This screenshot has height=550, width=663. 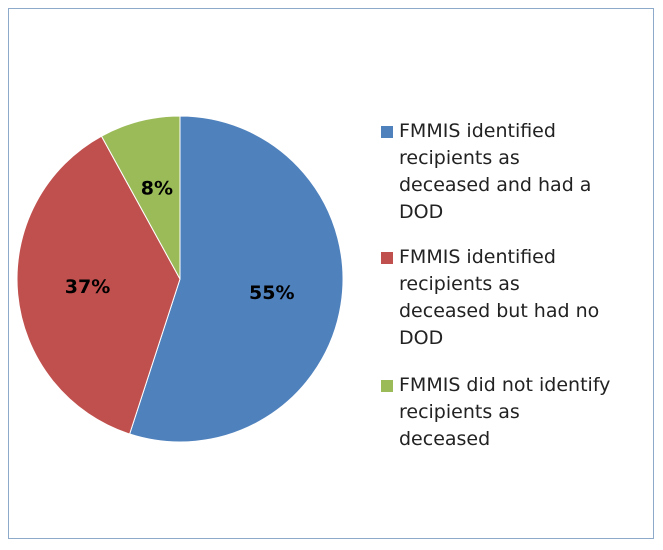 I want to click on data-label: 55%, so click(x=271, y=293).